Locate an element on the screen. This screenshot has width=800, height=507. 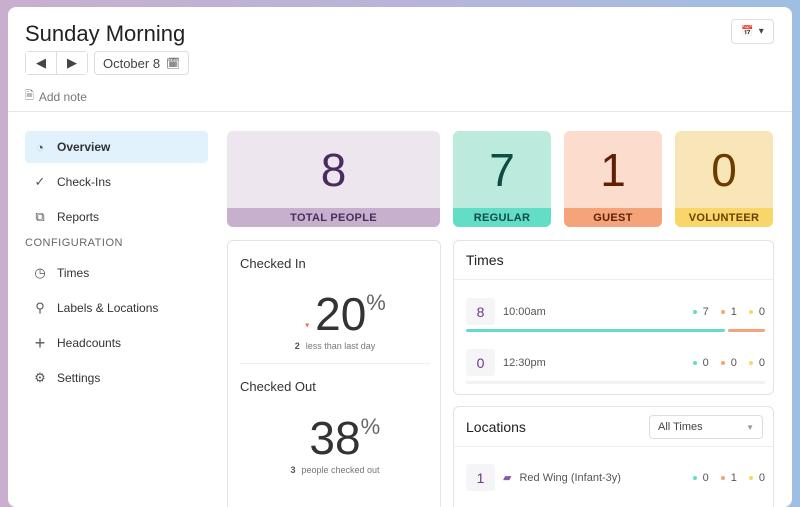
add-note-label: Add note is located at coordinates (62, 96).